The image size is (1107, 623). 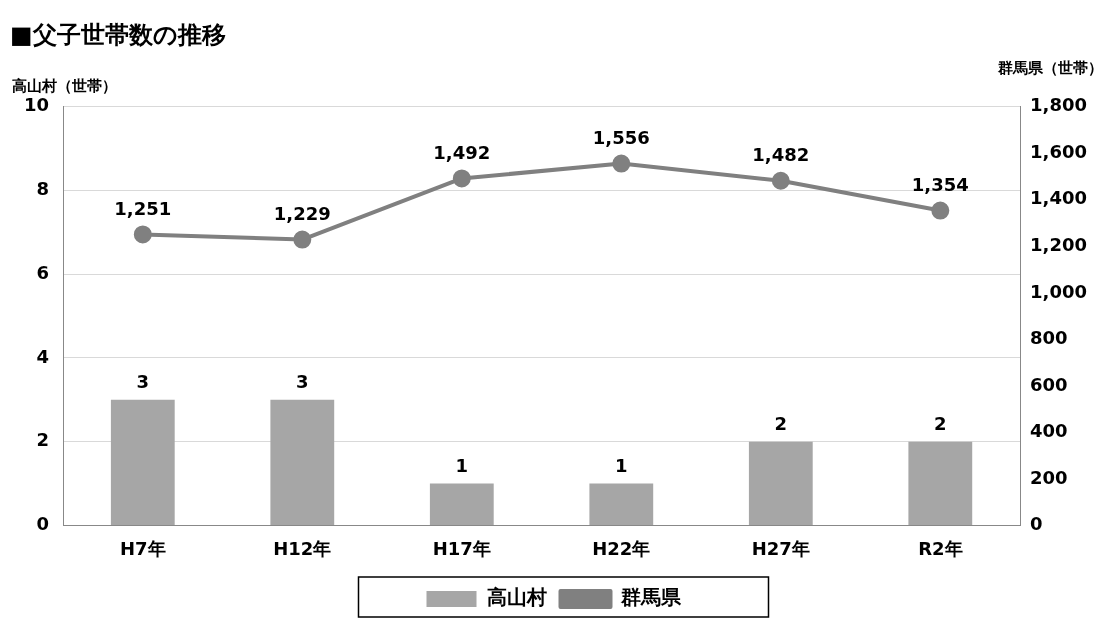 I want to click on x-tick-label: H12年, so click(x=302, y=548).